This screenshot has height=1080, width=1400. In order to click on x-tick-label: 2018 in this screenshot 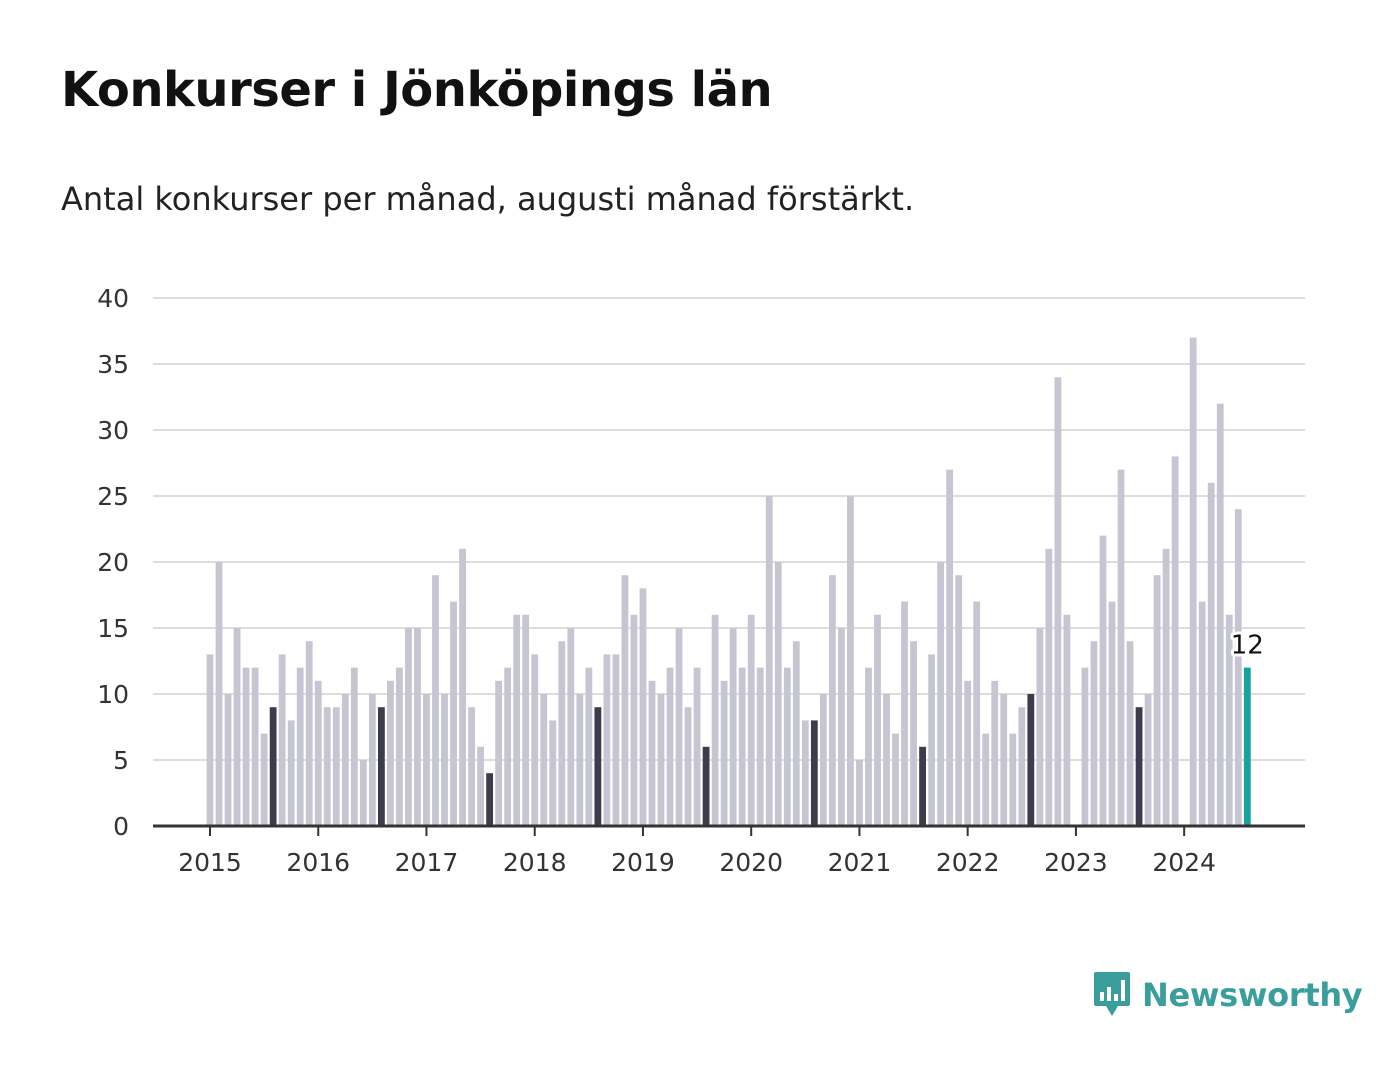, I will do `click(535, 862)`.